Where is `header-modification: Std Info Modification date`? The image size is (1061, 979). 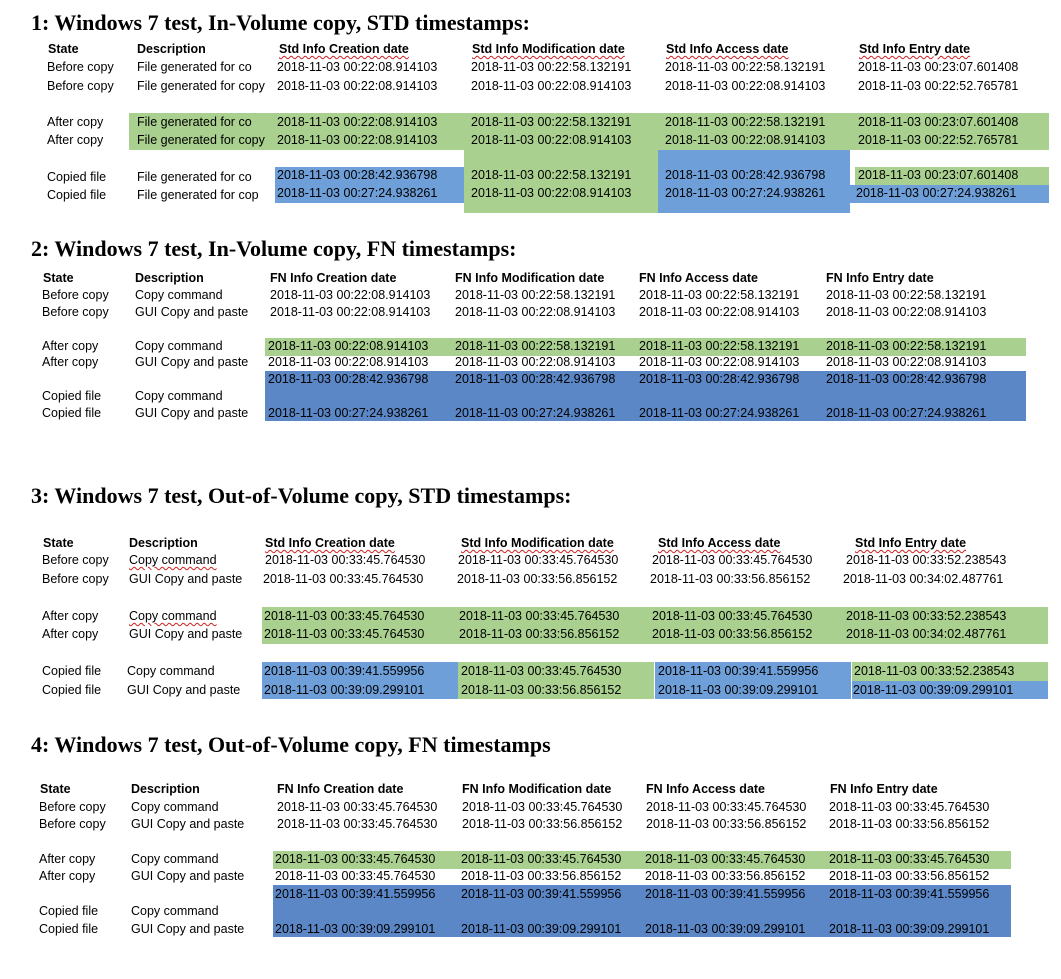 header-modification: Std Info Modification date is located at coordinates (537, 543).